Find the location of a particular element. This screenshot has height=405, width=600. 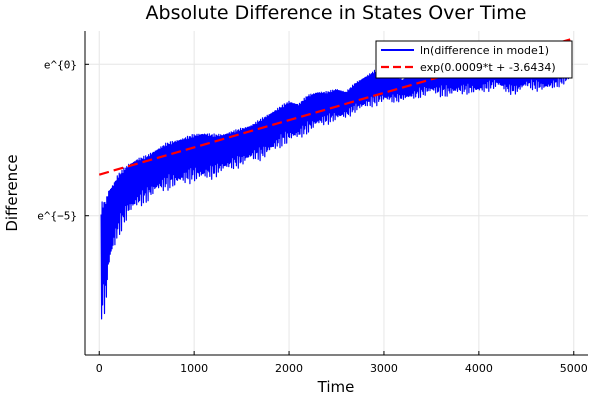

legend-box is located at coordinates (474, 59).